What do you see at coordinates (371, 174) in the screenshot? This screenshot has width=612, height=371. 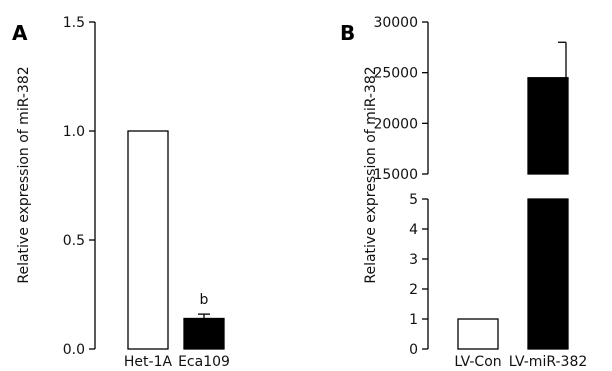 I see `panel-b-y-axis-label: Relative expression of miR-382` at bounding box center [371, 174].